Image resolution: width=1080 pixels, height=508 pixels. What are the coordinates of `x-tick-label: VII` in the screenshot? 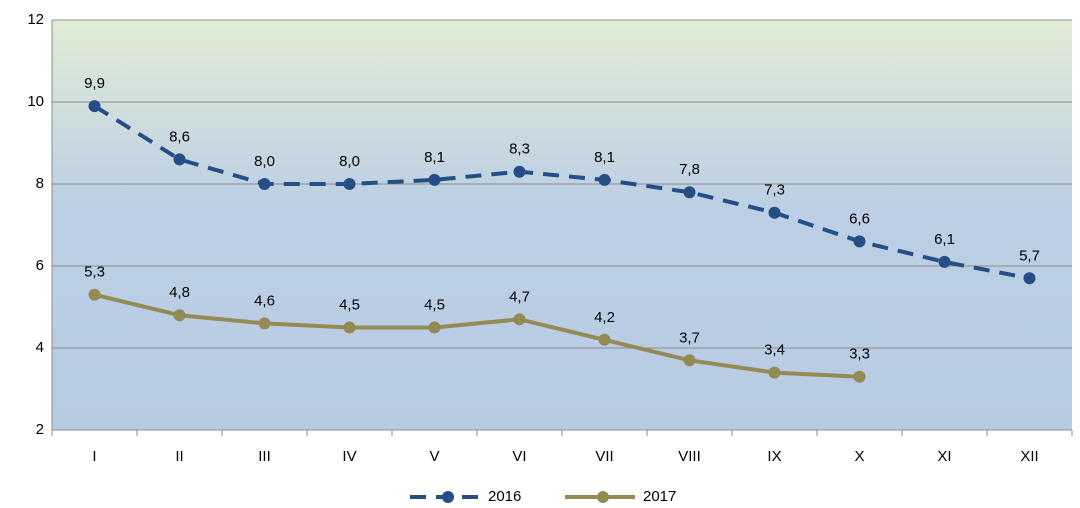 It's located at (604, 456).